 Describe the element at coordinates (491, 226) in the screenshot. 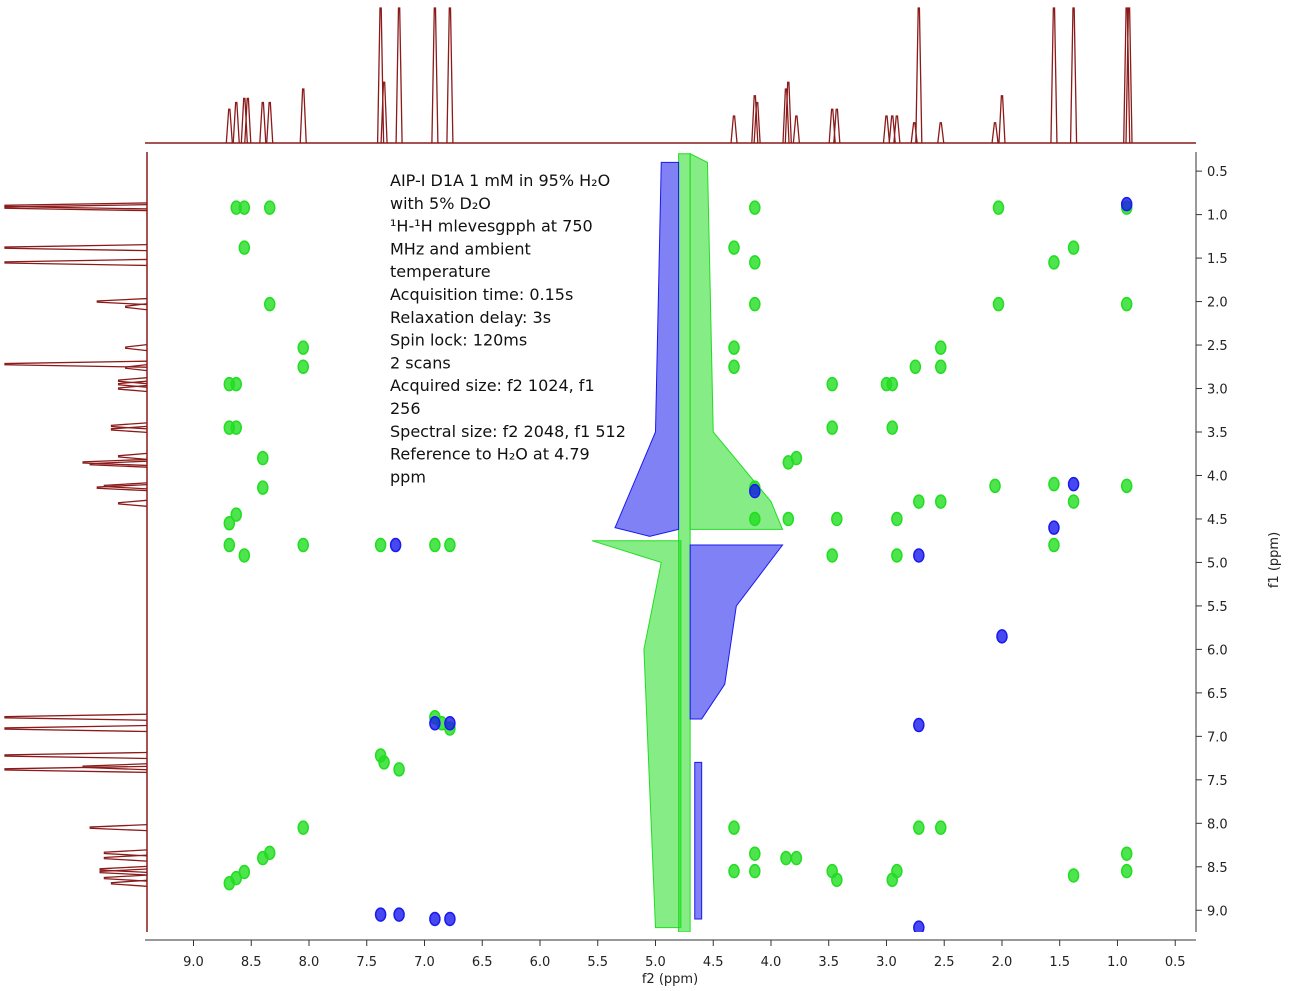

I see `annotation-line: ¹H-¹H mlevesgpph at 750` at that location.